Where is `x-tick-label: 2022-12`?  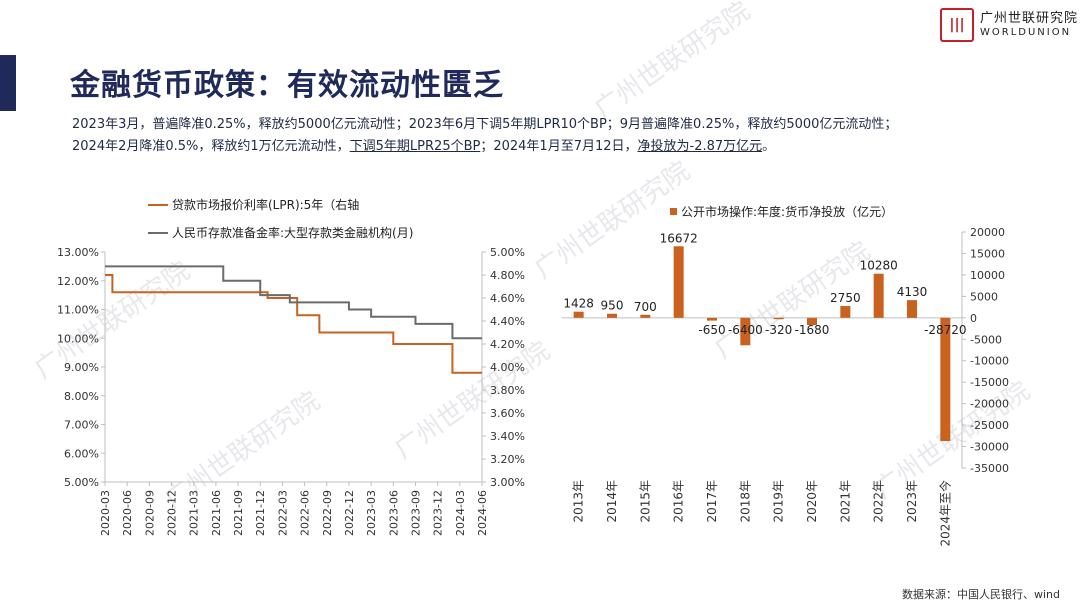
x-tick-label: 2022-12 is located at coordinates (349, 513).